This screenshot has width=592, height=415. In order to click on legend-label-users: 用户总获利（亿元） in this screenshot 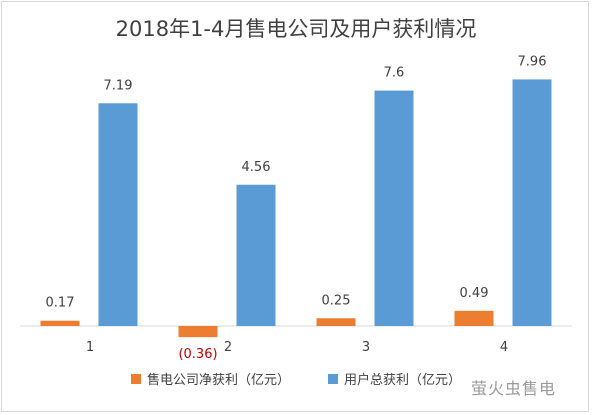, I will do `click(403, 380)`.